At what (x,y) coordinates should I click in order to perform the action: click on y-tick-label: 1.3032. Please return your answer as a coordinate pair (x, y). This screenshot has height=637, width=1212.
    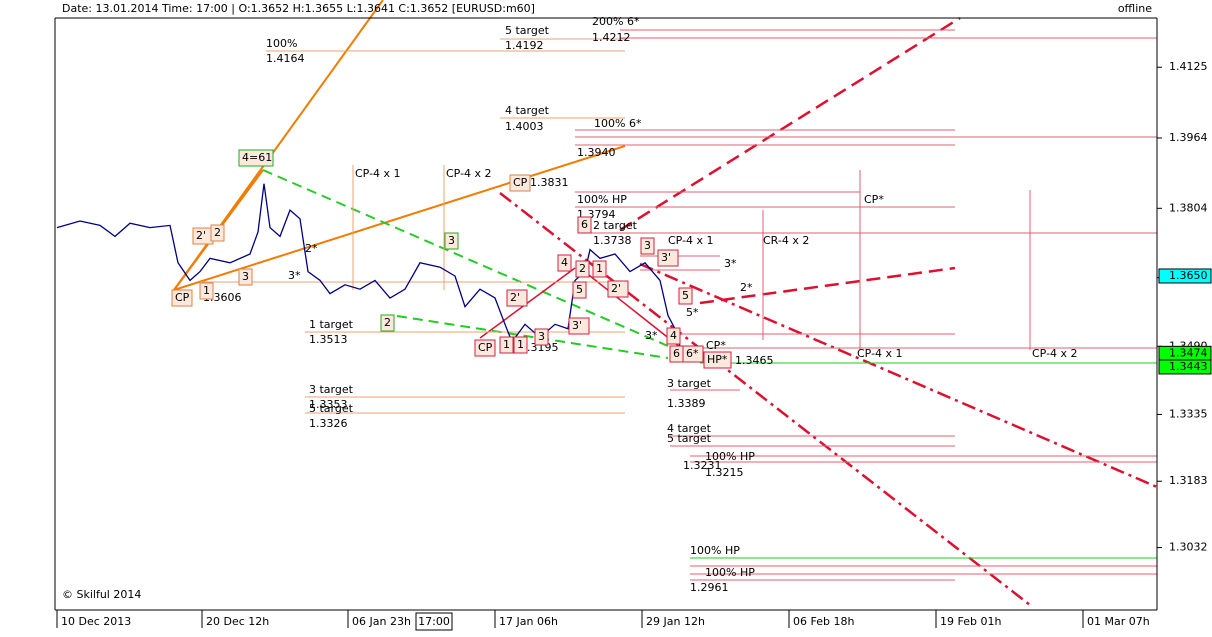
    Looking at the image, I should click on (1188, 547).